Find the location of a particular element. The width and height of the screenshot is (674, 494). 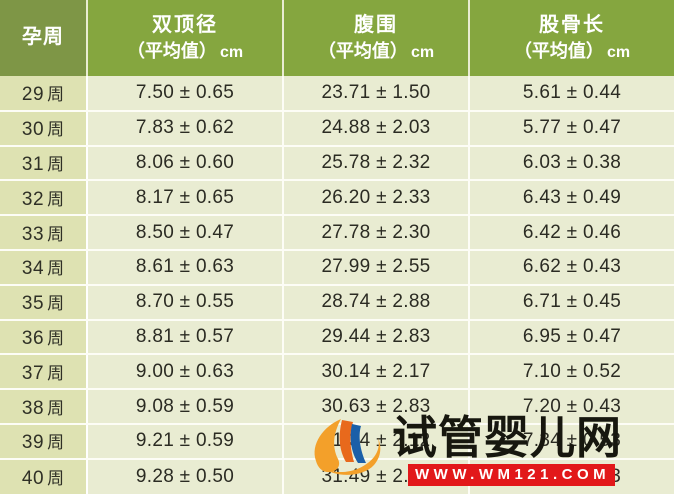

cell-week-number: 29 is located at coordinates (33, 94).